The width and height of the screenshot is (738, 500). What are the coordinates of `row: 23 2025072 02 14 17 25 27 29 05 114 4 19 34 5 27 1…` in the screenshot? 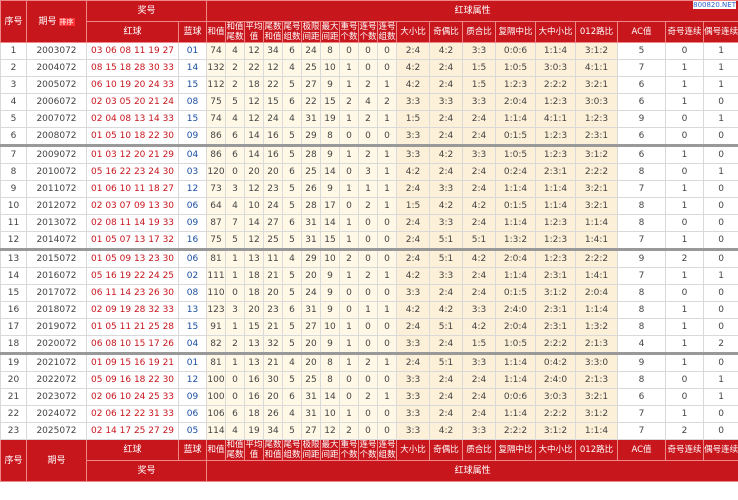 It's located at (369, 431).